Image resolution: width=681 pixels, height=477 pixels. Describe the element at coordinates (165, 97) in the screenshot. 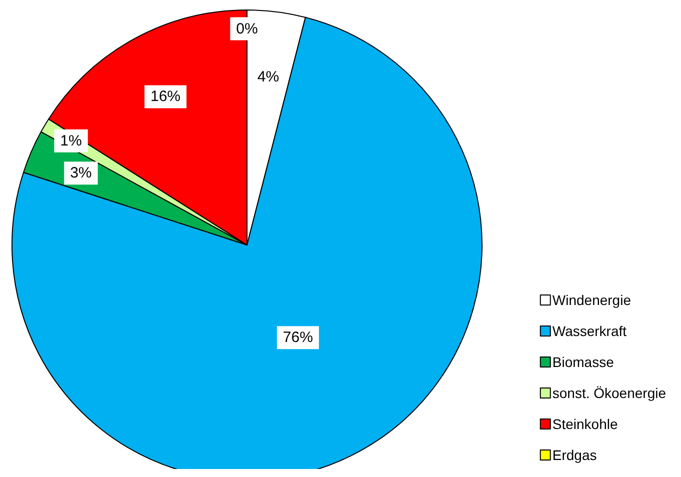

I see `data-label: 16%` at that location.